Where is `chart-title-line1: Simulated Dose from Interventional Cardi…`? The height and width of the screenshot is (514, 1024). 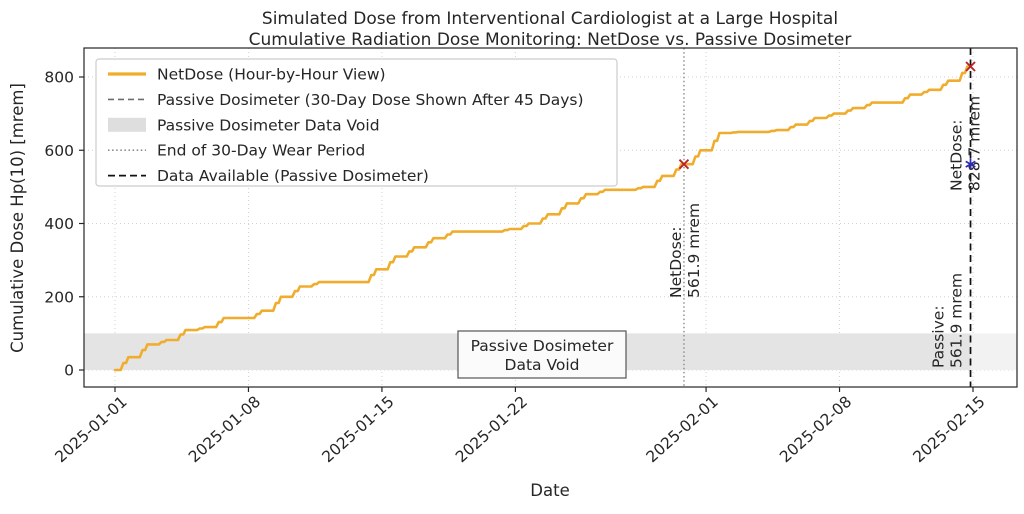 chart-title-line1: Simulated Dose from Interventional Cardi… is located at coordinates (550, 19).